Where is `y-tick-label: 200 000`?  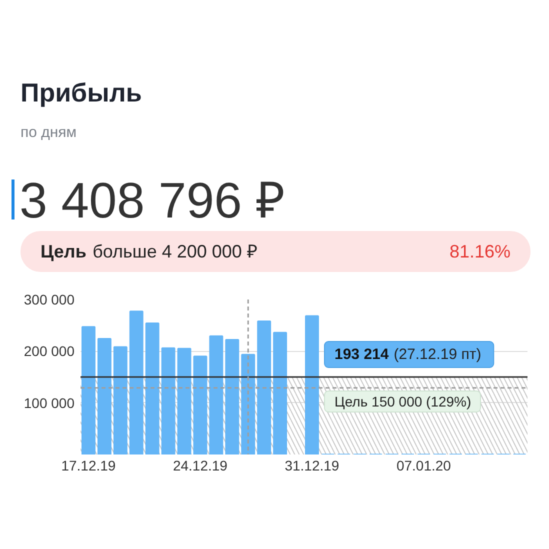 y-tick-label: 200 000 is located at coordinates (49, 351).